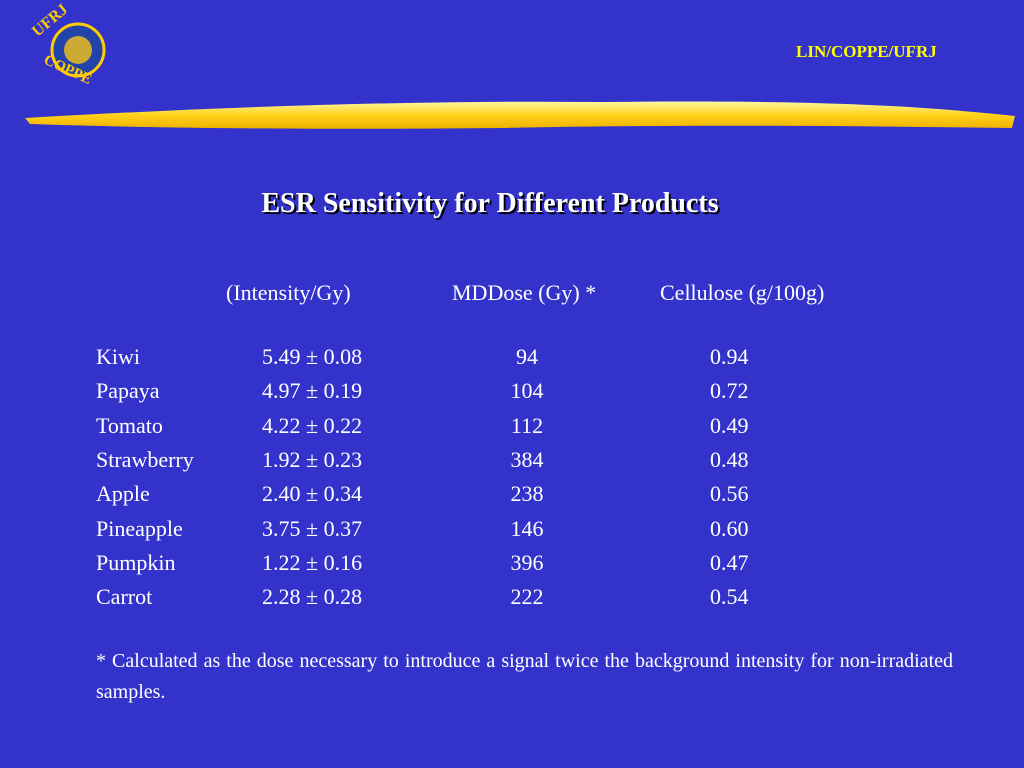  I want to click on table-cell: Kiwi, so click(118, 356).